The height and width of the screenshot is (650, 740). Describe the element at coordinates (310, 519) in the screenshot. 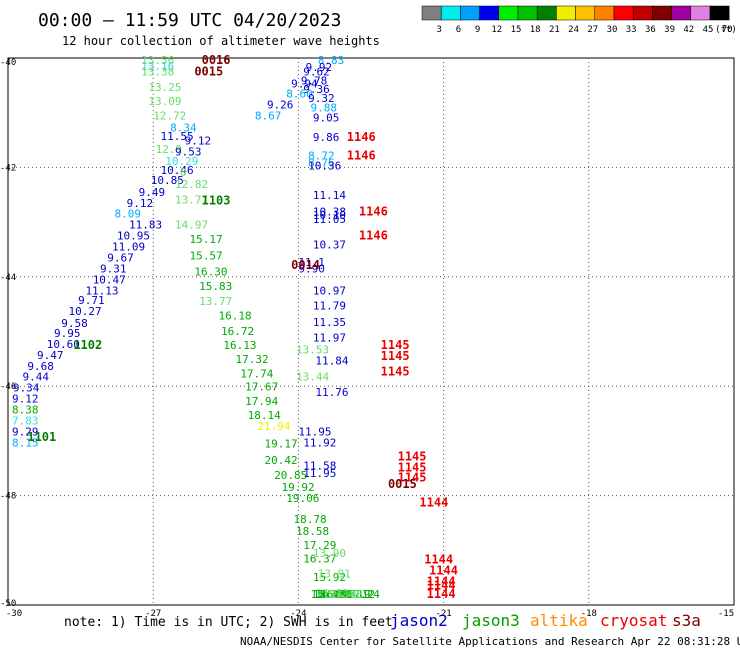

I see `wave-height-value: 18.78` at that location.